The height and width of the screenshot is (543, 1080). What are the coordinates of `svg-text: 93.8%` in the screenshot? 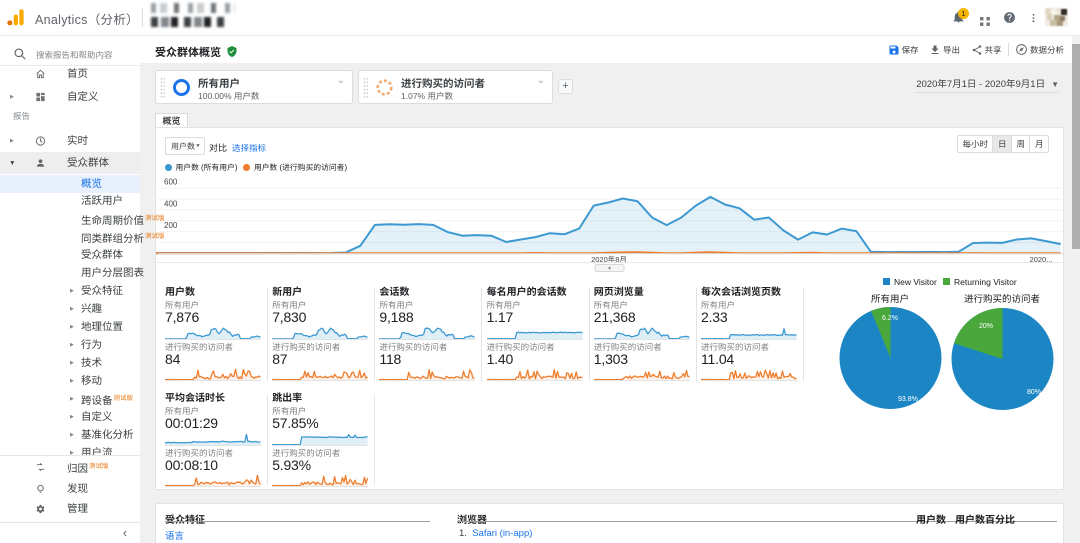 It's located at (908, 399).